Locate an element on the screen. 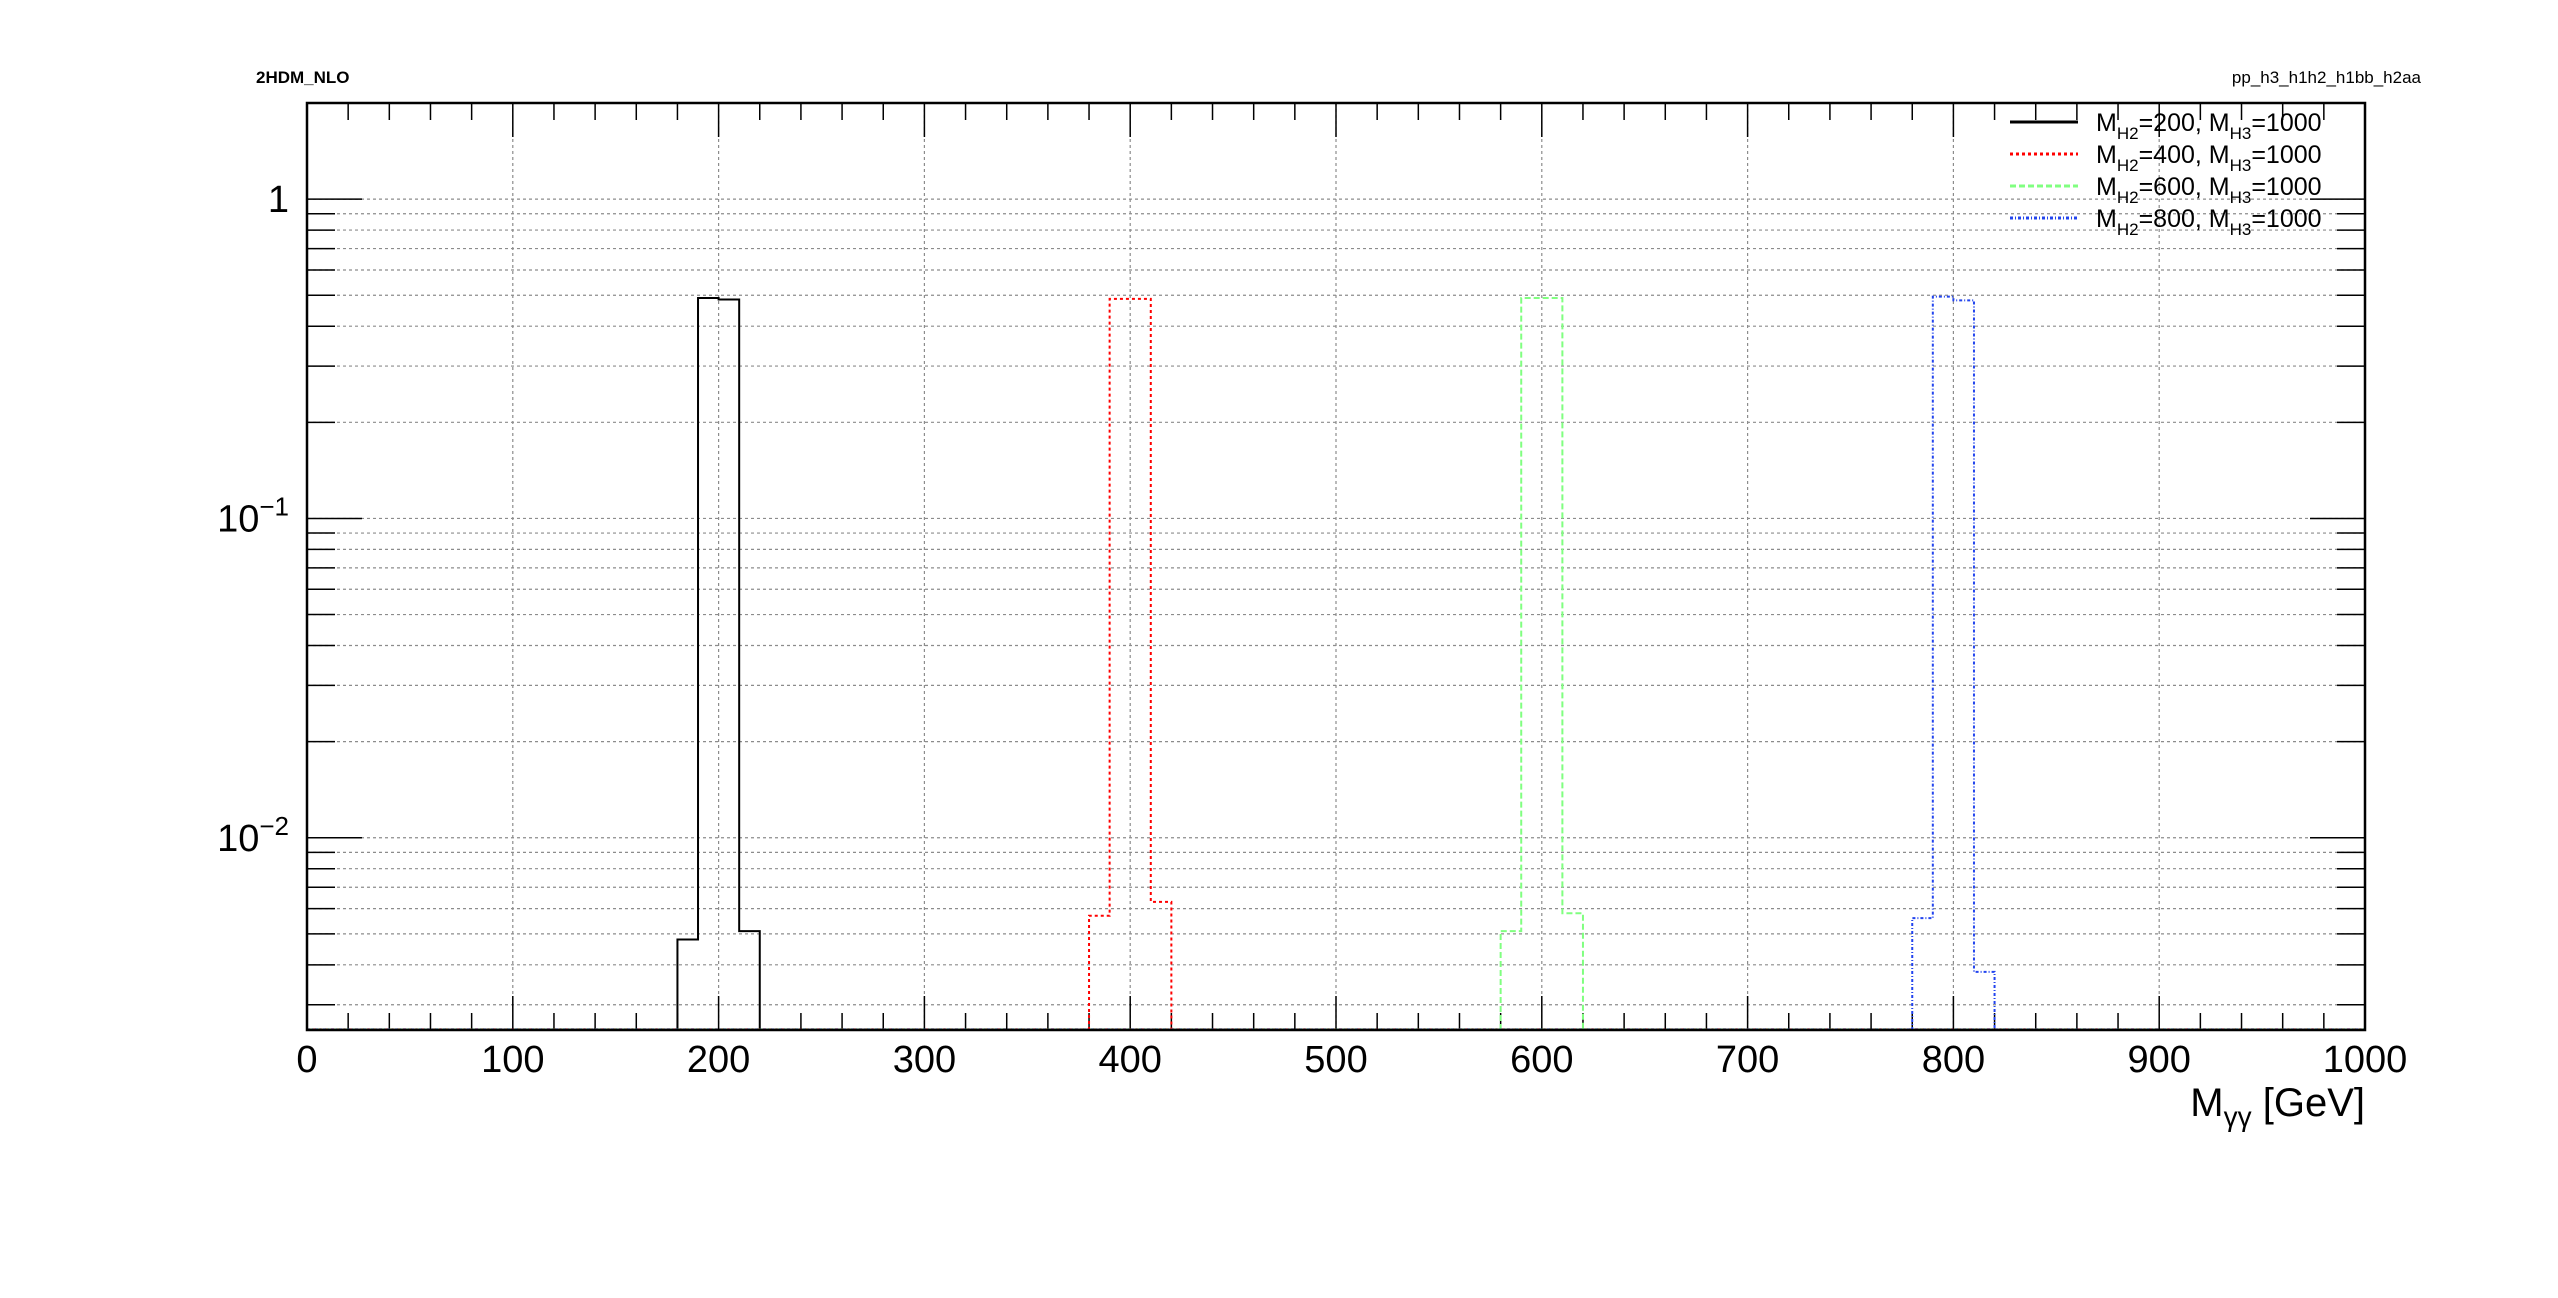 Image resolution: width=2558 pixels, height=1298 pixels. x-tick-label: 100 is located at coordinates (512, 1060).